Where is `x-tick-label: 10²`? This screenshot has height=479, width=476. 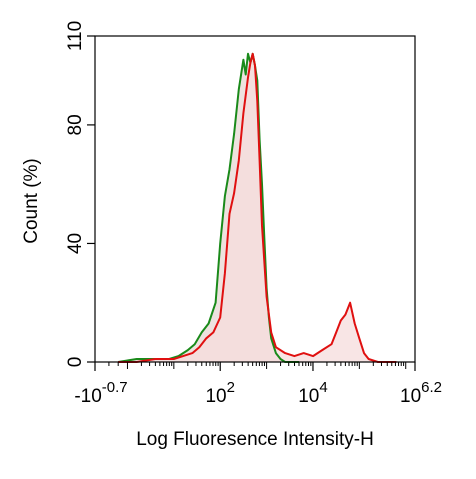 x-tick-label: 10² is located at coordinates (219, 393).